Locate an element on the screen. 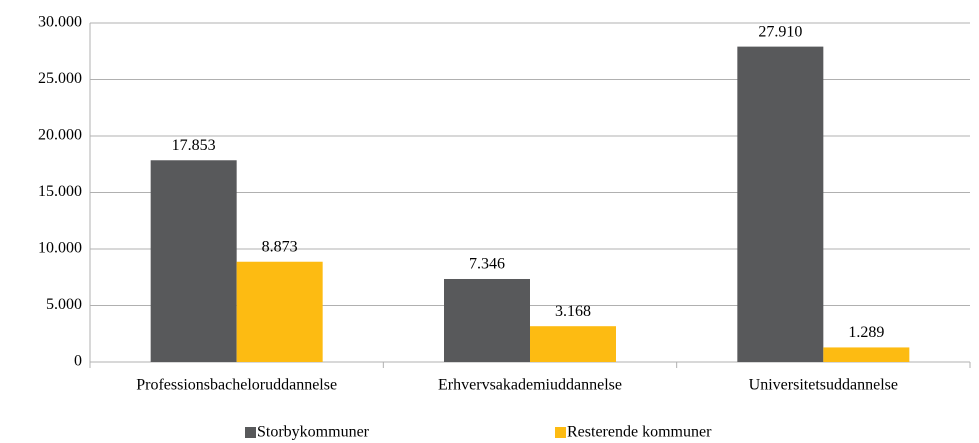 The height and width of the screenshot is (443, 979). y-tick-label: 10.000 is located at coordinates (60, 248).